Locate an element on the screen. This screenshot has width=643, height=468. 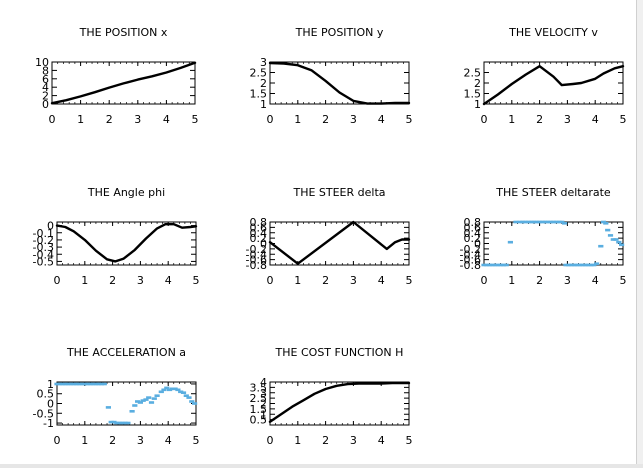
chart-title: THE Angle phi is located at coordinates (126, 192).